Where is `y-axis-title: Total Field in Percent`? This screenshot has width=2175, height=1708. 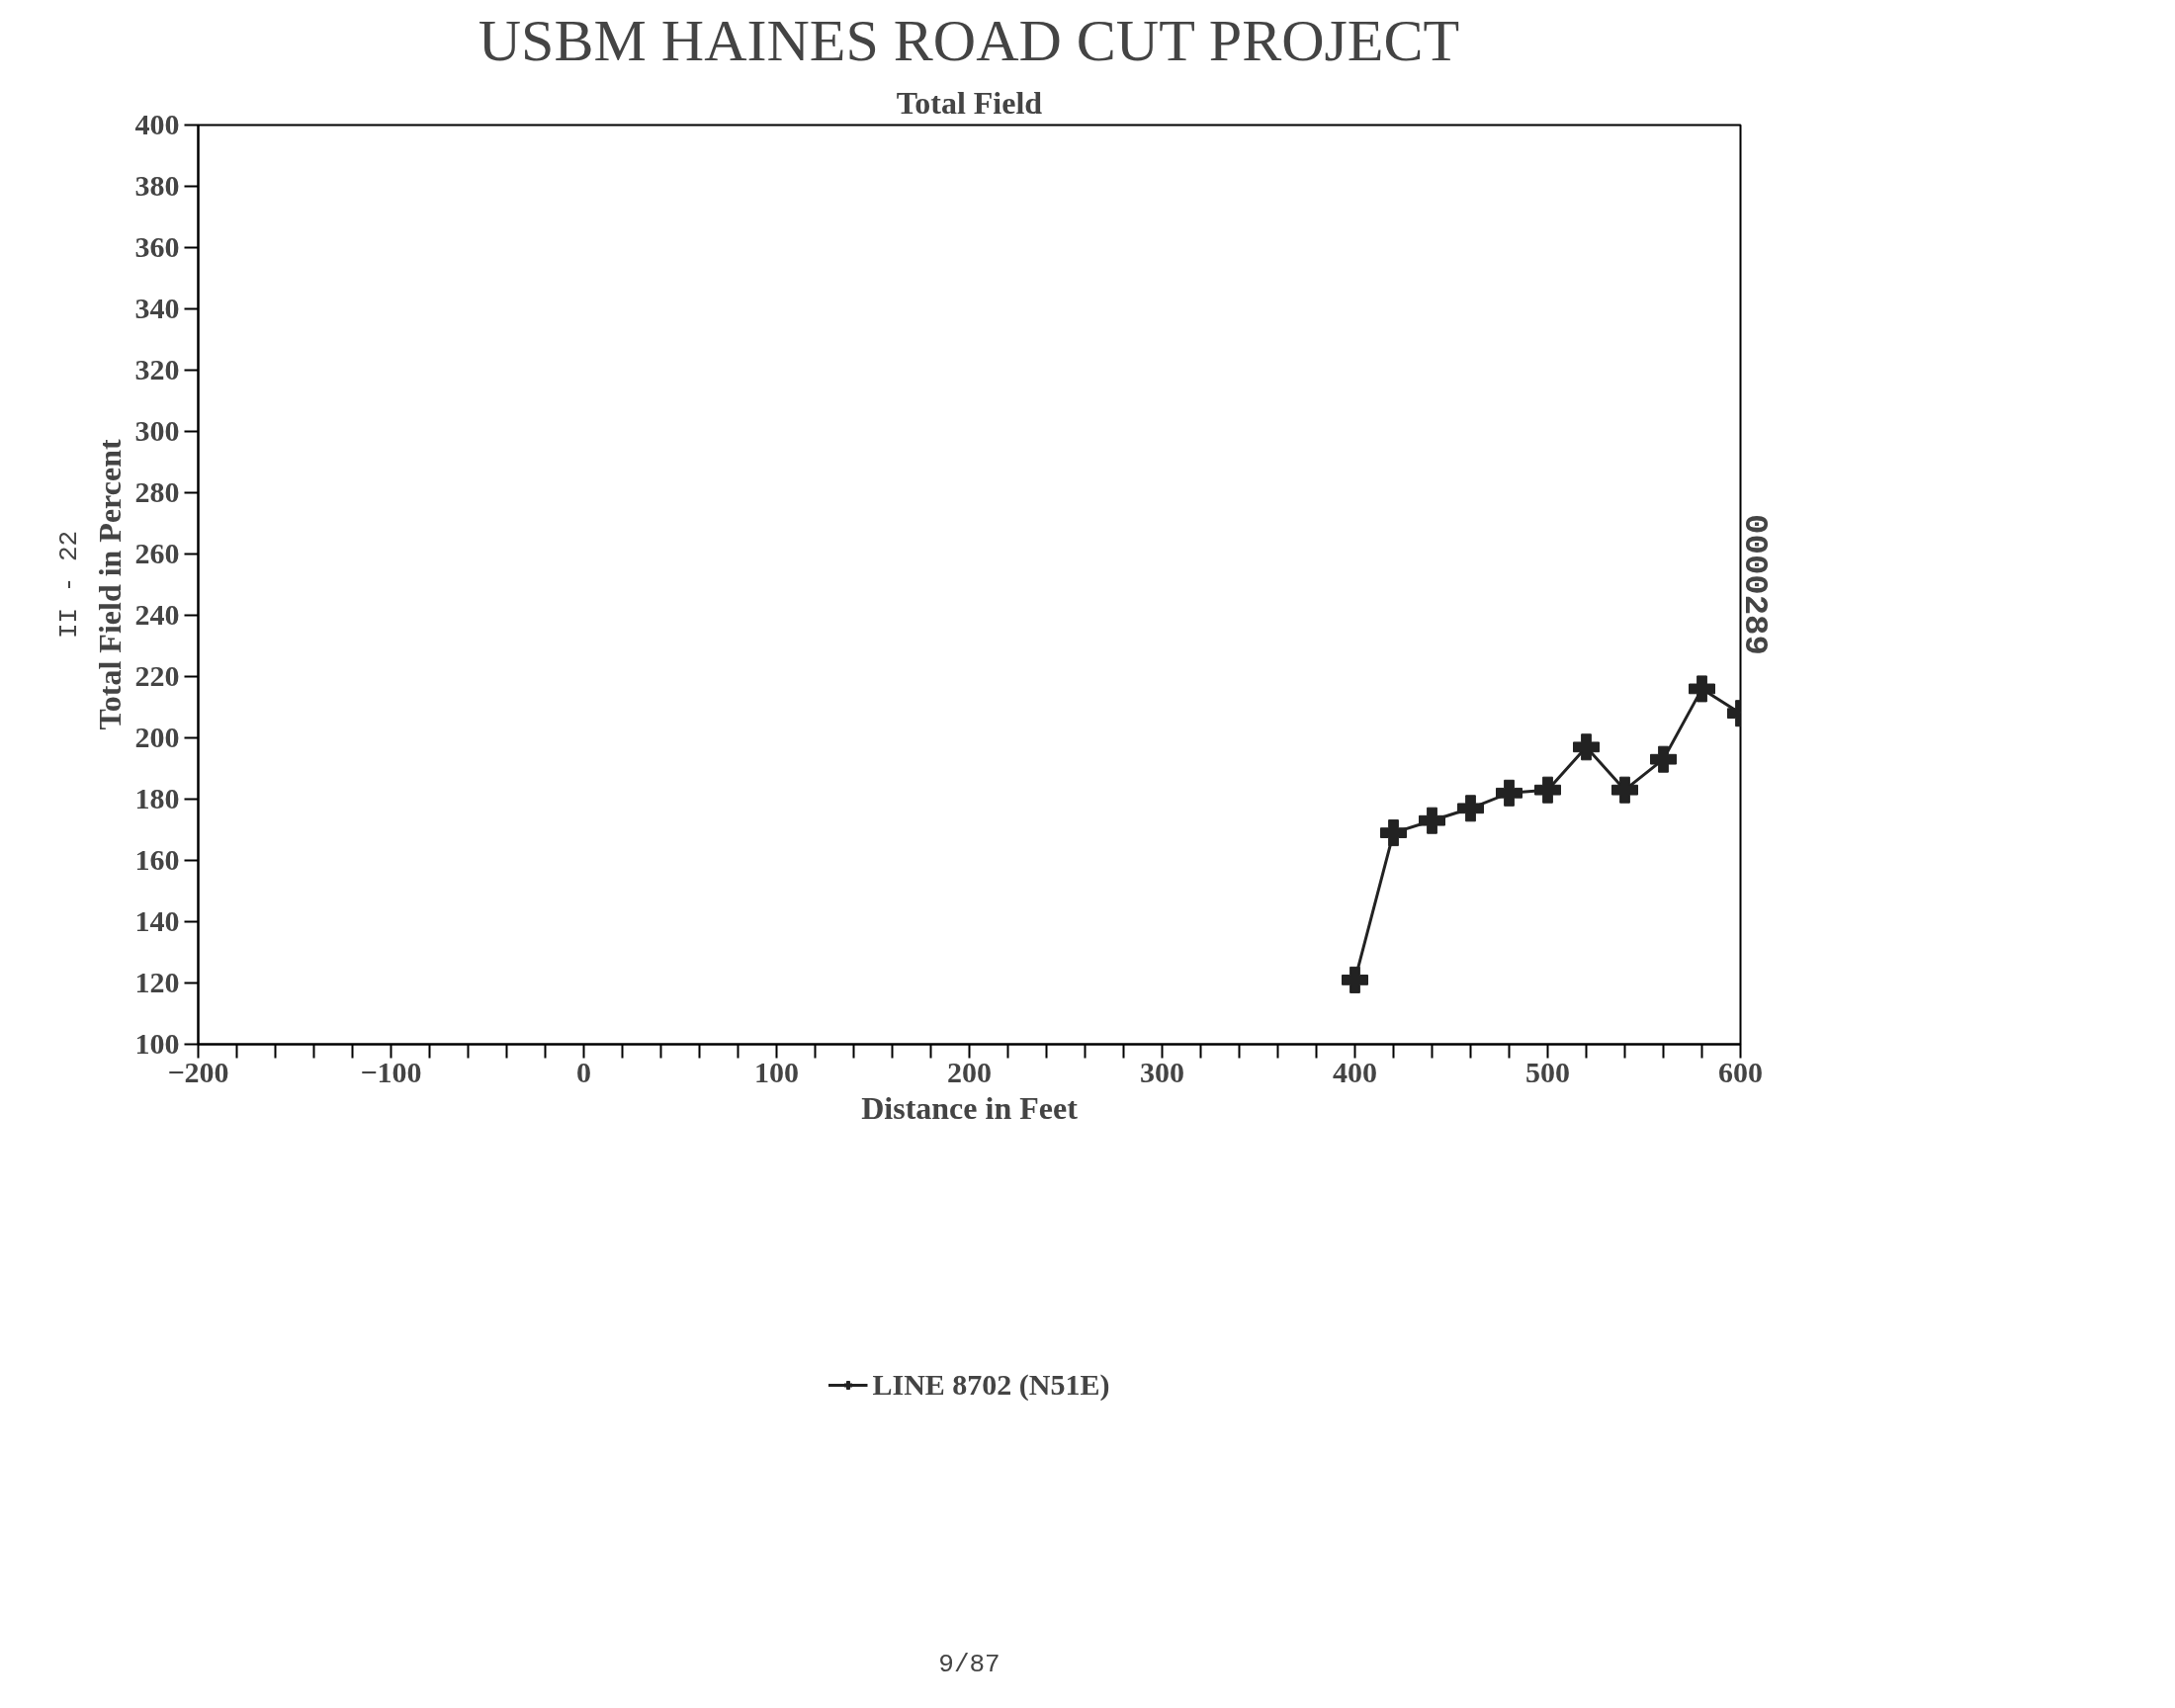 y-axis-title: Total Field in Percent is located at coordinates (110, 584).